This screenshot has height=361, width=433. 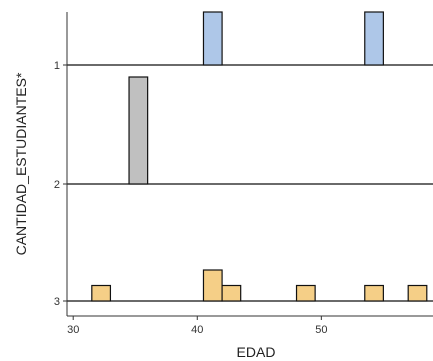 I want to click on y-tick-label: 1, so click(x=57, y=66).